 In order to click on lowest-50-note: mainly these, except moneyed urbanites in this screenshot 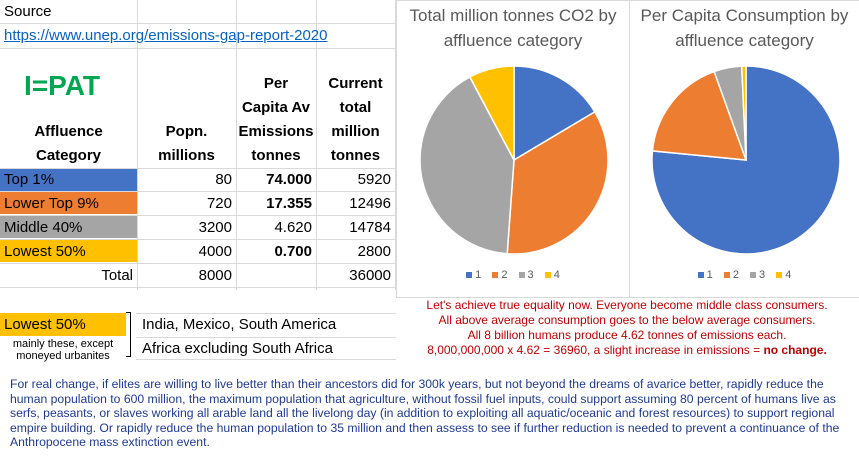, I will do `click(63, 350)`.